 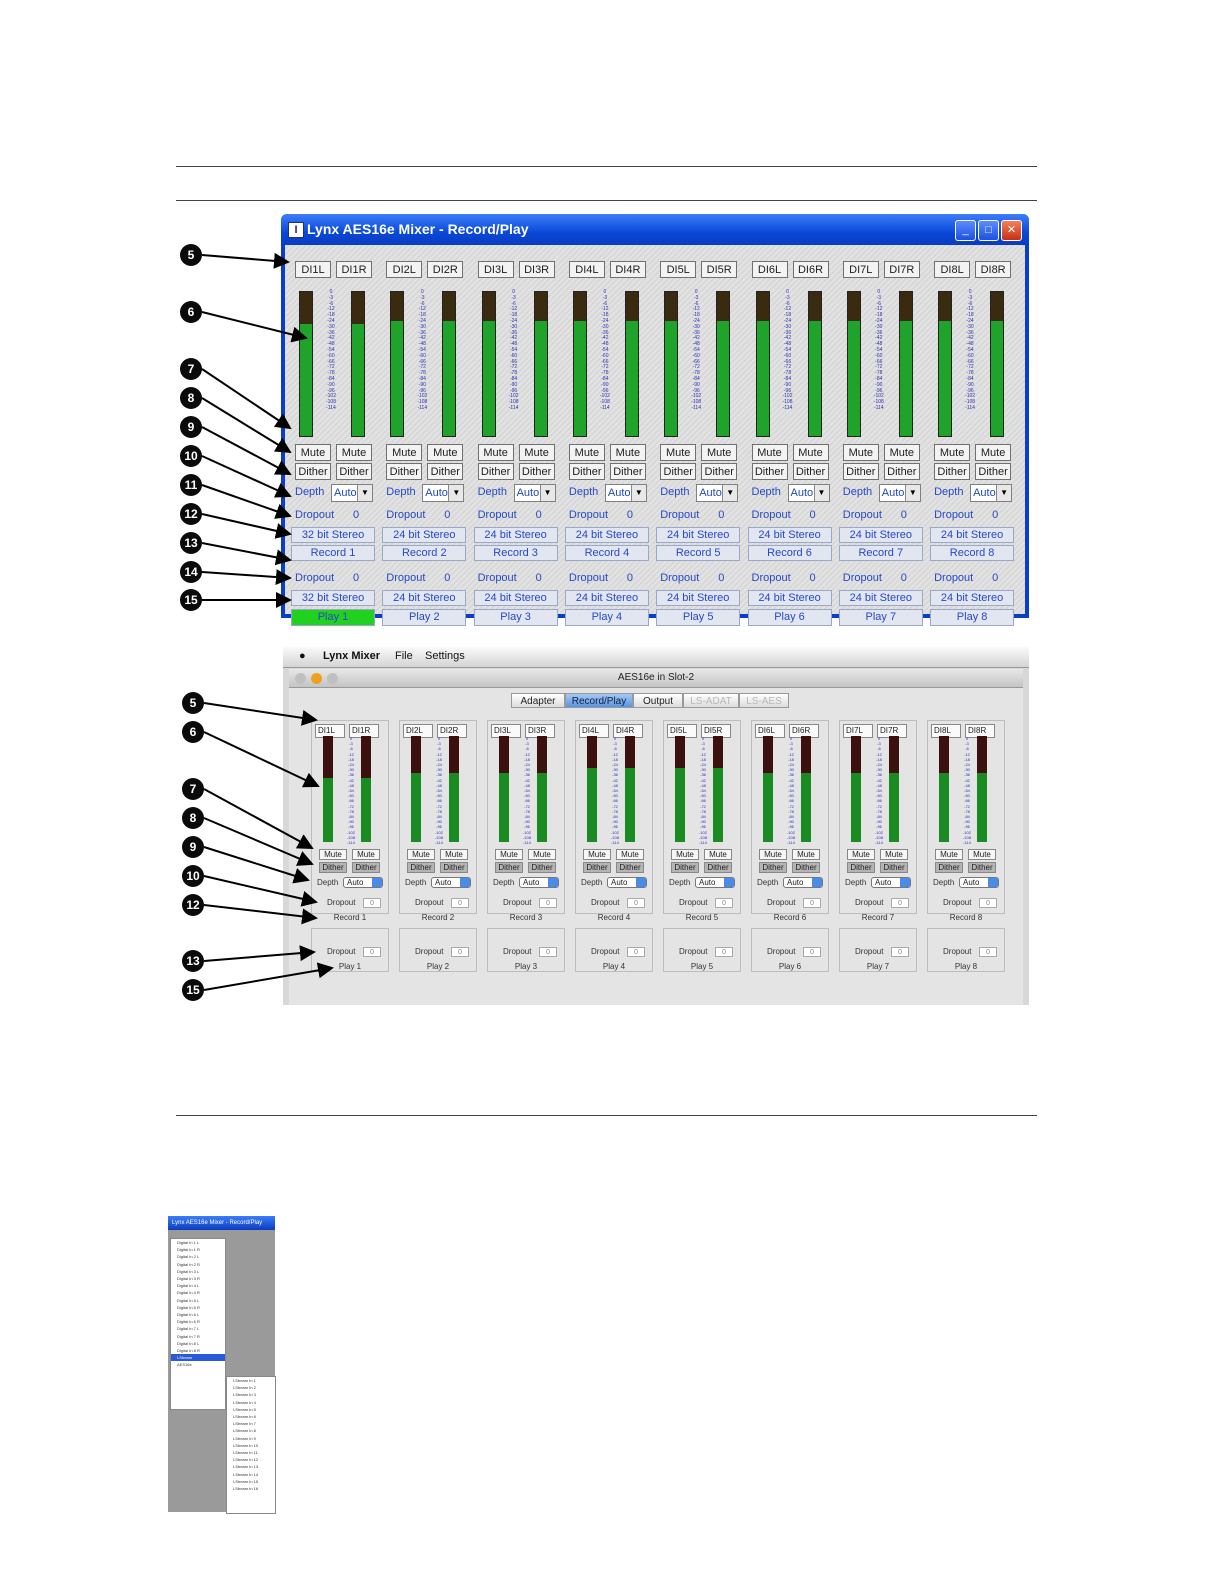 What do you see at coordinates (536, 269) in the screenshot?
I see `input-select-right: DI3R` at bounding box center [536, 269].